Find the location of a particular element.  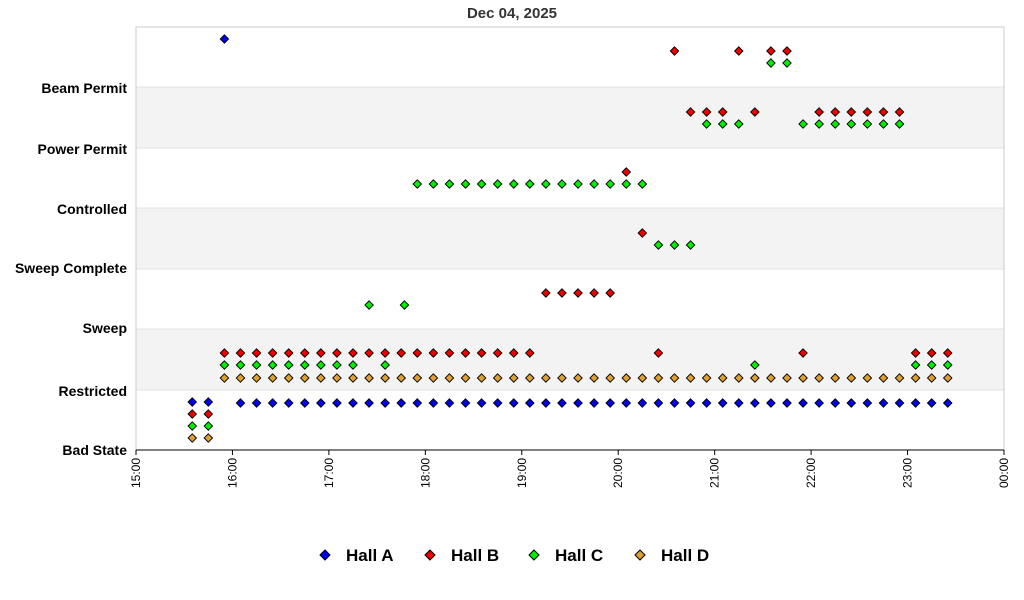

legend-label: Hall B is located at coordinates (475, 555).